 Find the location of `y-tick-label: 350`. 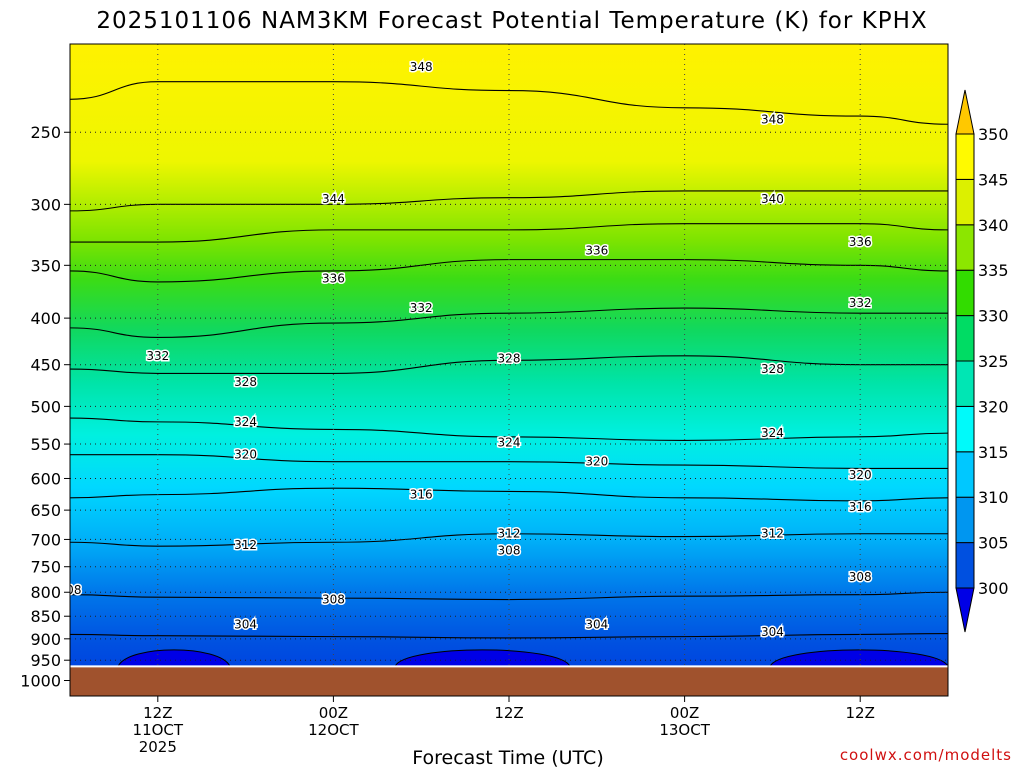

y-tick-label: 350 is located at coordinates (45, 265).